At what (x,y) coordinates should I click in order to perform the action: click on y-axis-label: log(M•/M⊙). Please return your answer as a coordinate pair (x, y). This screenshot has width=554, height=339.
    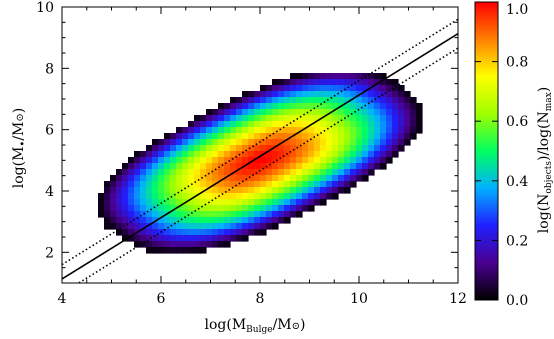
    Looking at the image, I should click on (20, 148).